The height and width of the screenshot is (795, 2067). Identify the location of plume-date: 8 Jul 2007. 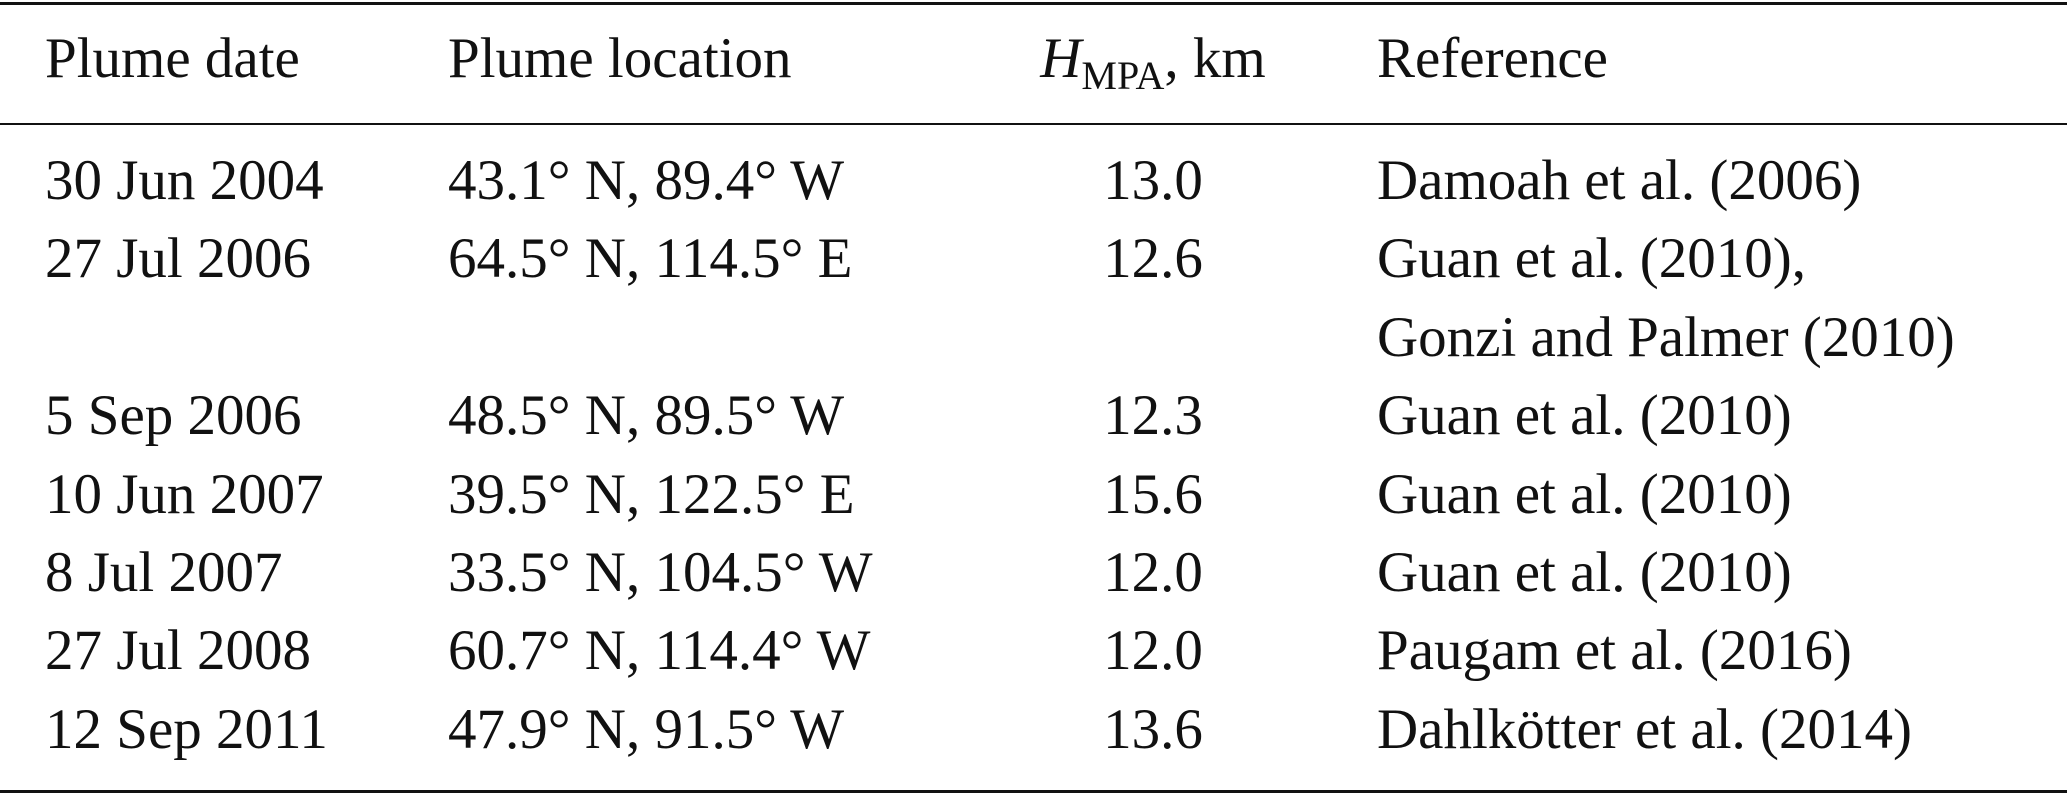
(164, 572).